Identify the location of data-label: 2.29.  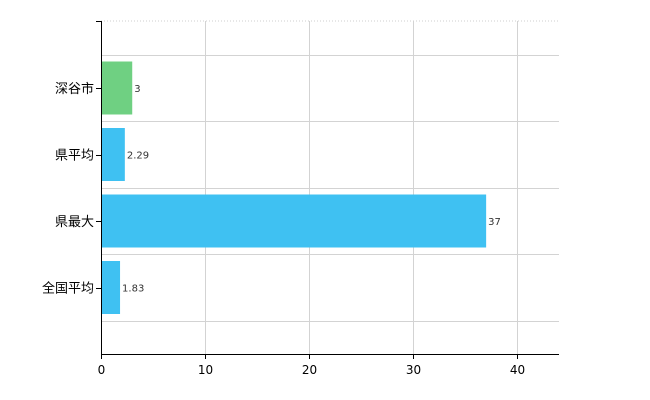
(138, 156).